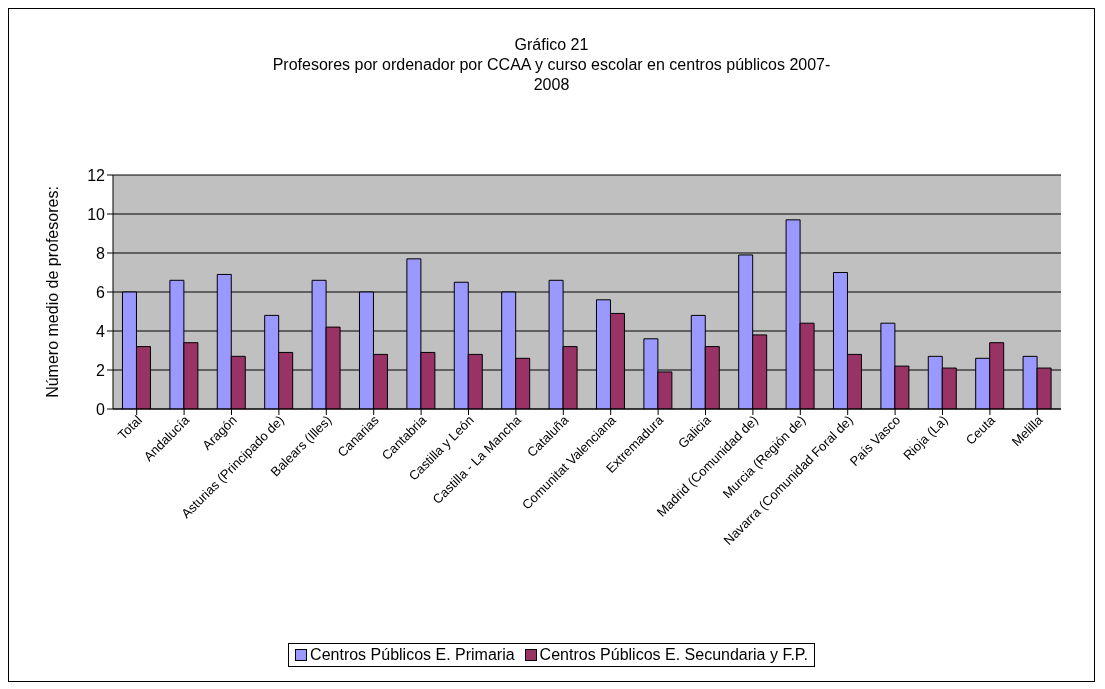 The width and height of the screenshot is (1105, 689). Describe the element at coordinates (101, 292) in the screenshot. I see `y-tick-label: 6` at that location.